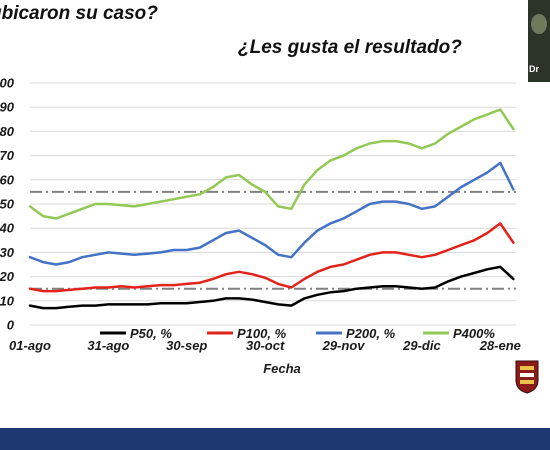 The width and height of the screenshot is (550, 450). Describe the element at coordinates (7, 131) in the screenshot. I see `y-tick-label-80: 80` at that location.